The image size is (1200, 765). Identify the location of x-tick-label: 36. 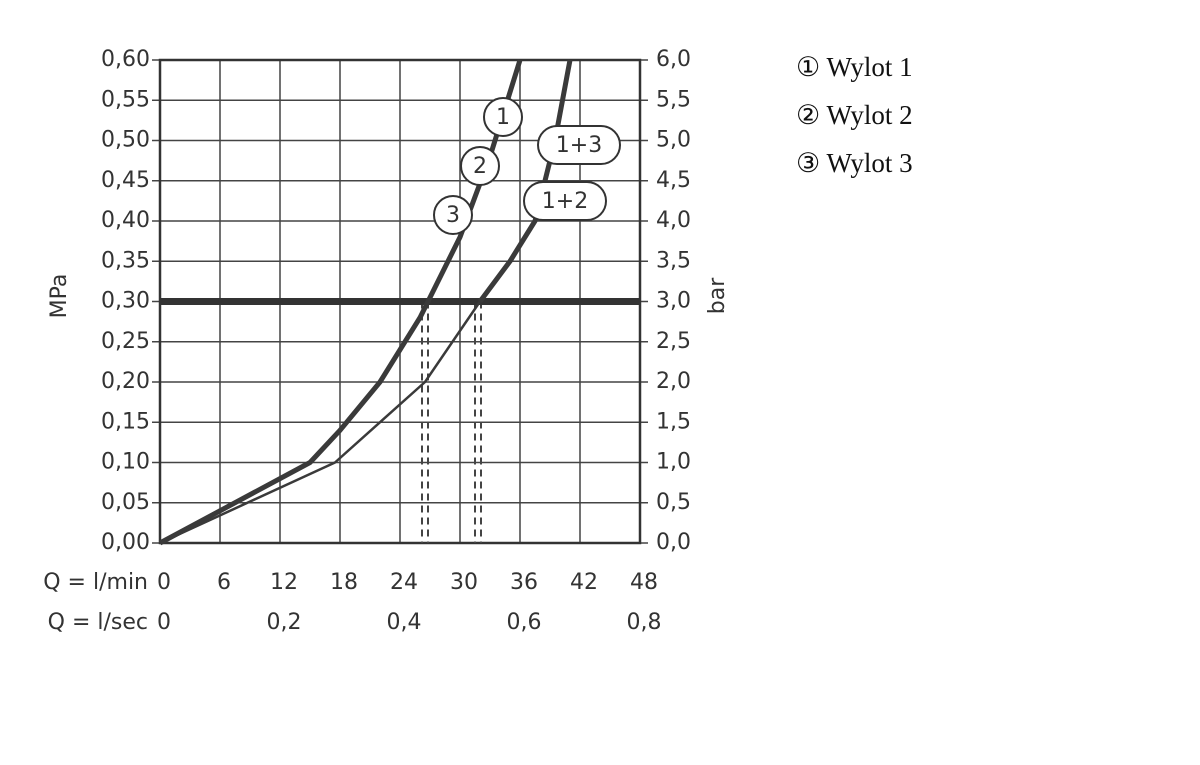
(524, 582).